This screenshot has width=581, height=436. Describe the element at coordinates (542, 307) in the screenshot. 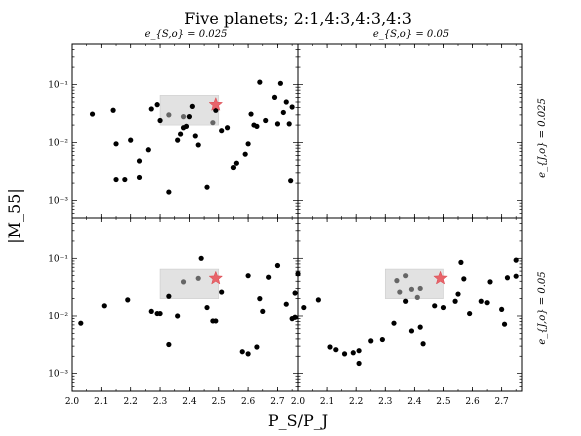

I see `row-title-bottom: e_{J,o} = 0.05` at that location.